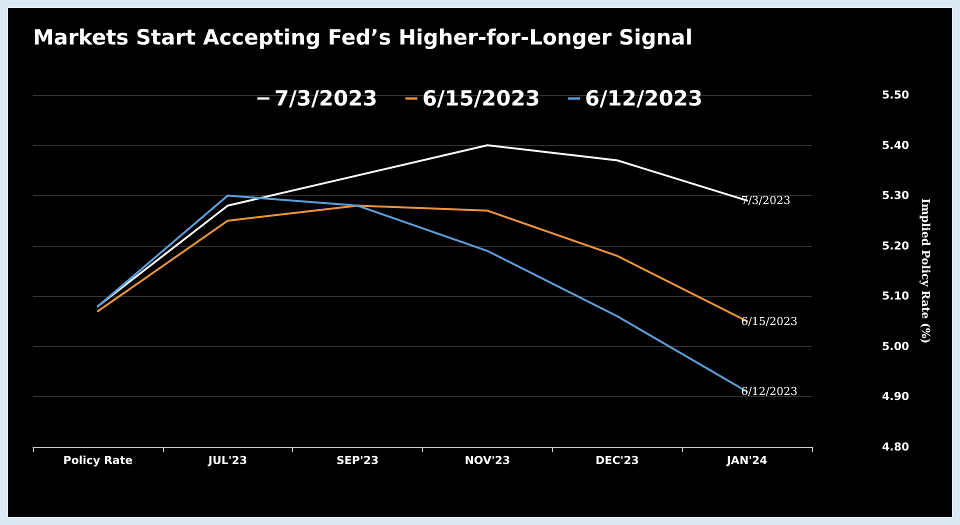 The height and width of the screenshot is (525, 960). I want to click on y-tick-label: 5.50, so click(896, 95).